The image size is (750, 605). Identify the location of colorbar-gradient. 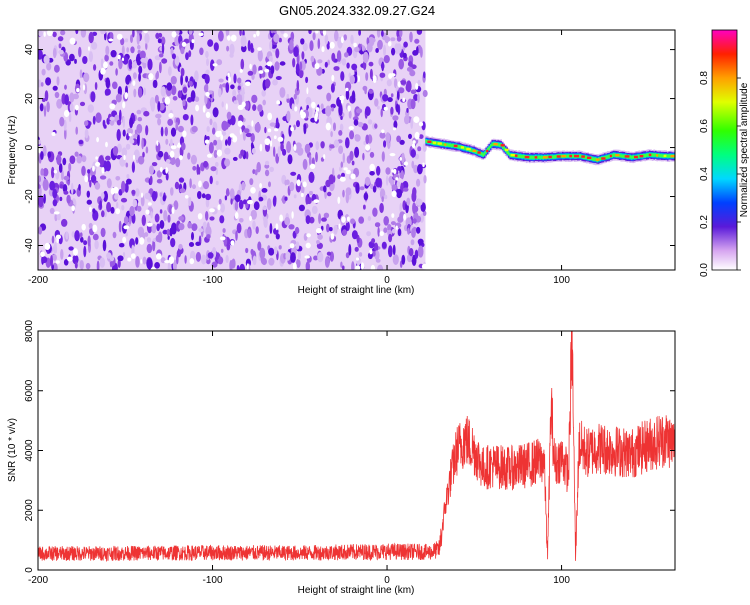
(724, 150).